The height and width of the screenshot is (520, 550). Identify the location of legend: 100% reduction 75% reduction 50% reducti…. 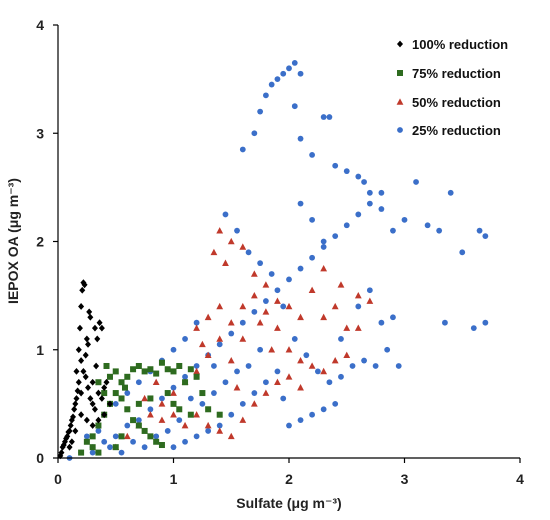
(452, 87).